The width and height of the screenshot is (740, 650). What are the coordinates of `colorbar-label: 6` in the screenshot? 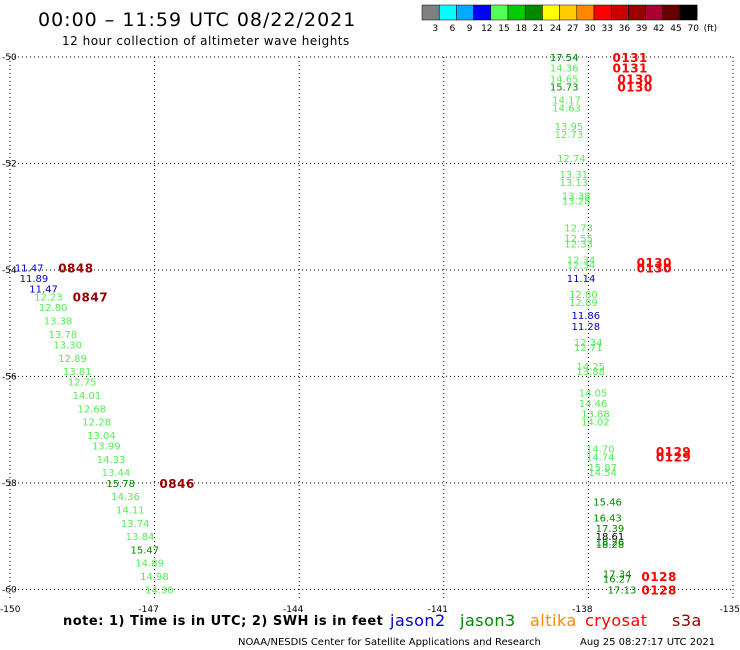 It's located at (453, 29).